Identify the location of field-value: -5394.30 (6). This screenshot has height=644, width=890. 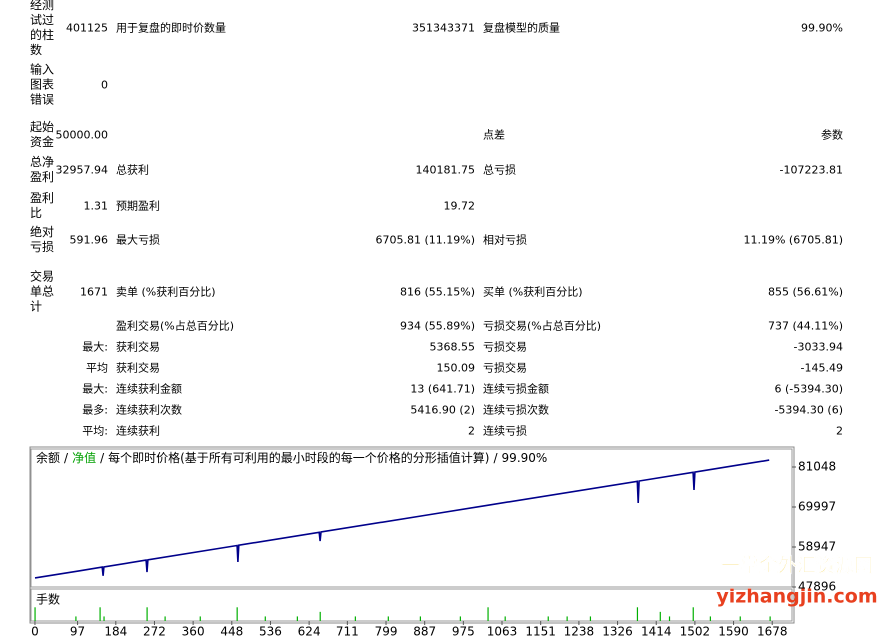
(808, 410).